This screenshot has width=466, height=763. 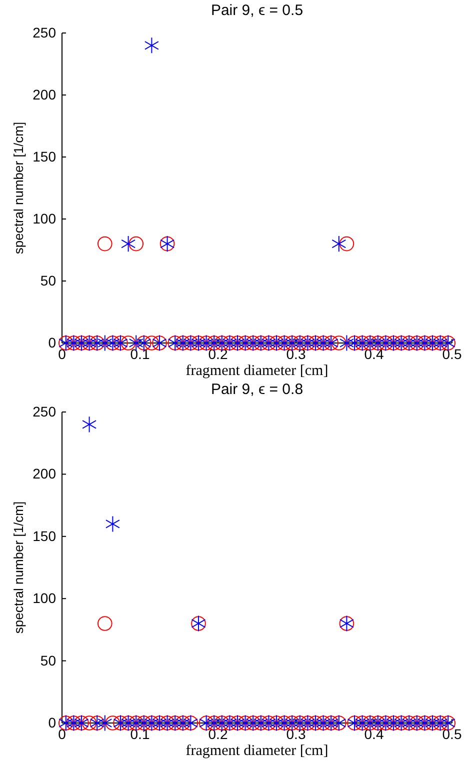 What do you see at coordinates (257, 10) in the screenshot?
I see `chart-title: Pair 9, ϵ = 0.5` at bounding box center [257, 10].